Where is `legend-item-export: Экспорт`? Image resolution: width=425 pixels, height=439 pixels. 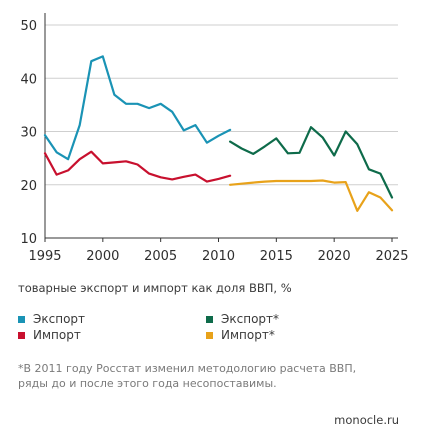 legend-item-export: Экспорт is located at coordinates (51, 319).